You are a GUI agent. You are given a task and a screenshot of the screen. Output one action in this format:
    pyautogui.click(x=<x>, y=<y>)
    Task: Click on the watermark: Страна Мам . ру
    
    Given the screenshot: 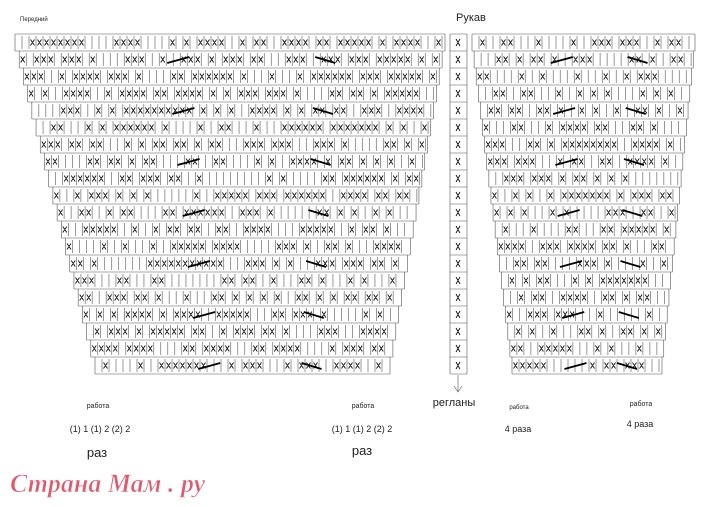 What is the action you would take?
    pyautogui.click(x=108, y=483)
    